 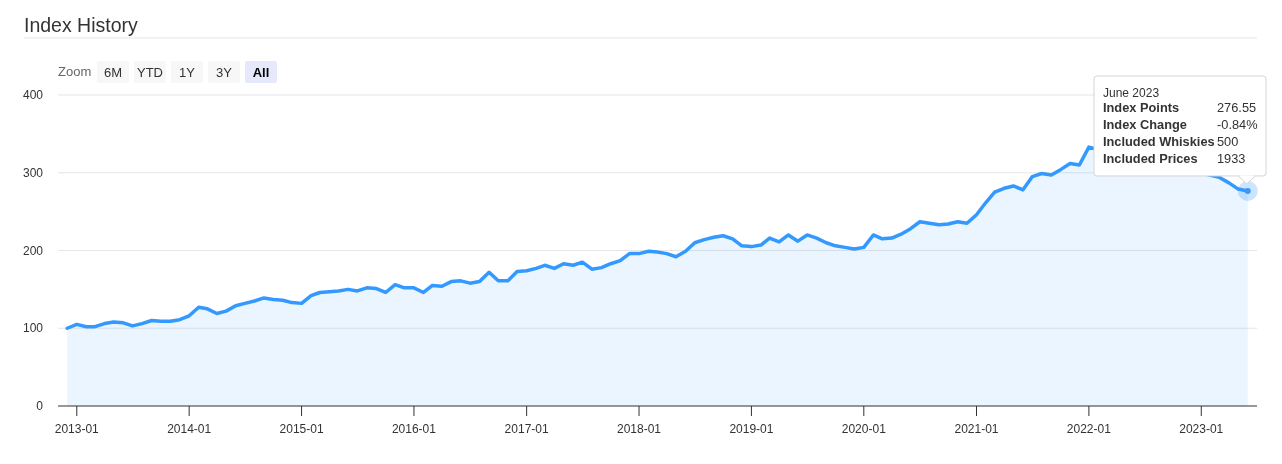 I want to click on tooltip: June 2023 Index Points 276.55 Index Change -0.84% Included Whiskies 500 Included Prices 1933, so click(x=1180, y=126).